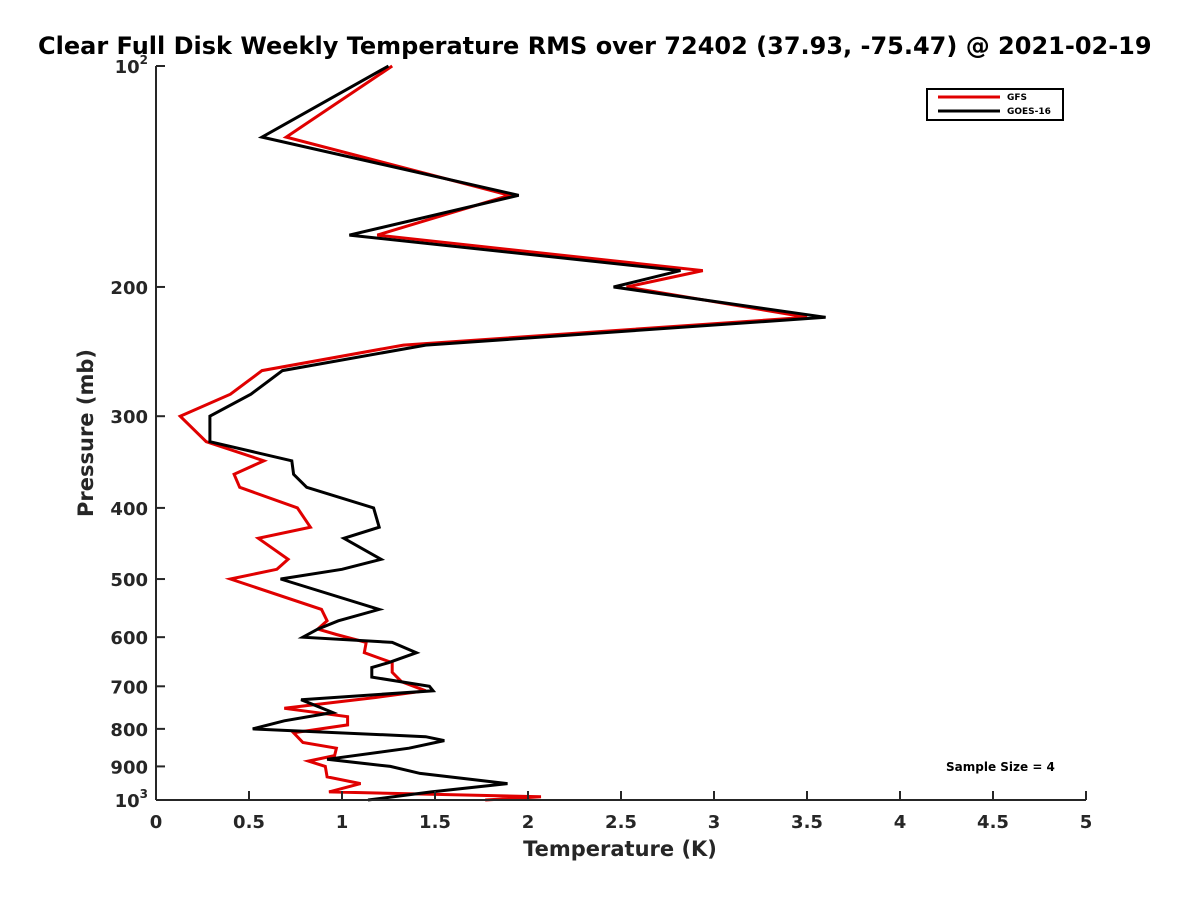  I want to click on x-tick-label: 5, so click(1086, 822).